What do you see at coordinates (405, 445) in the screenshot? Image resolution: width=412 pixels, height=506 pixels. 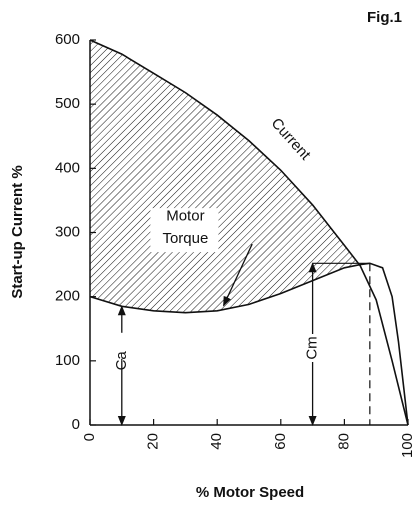 I see `x-tick-label: 100` at bounding box center [405, 445].